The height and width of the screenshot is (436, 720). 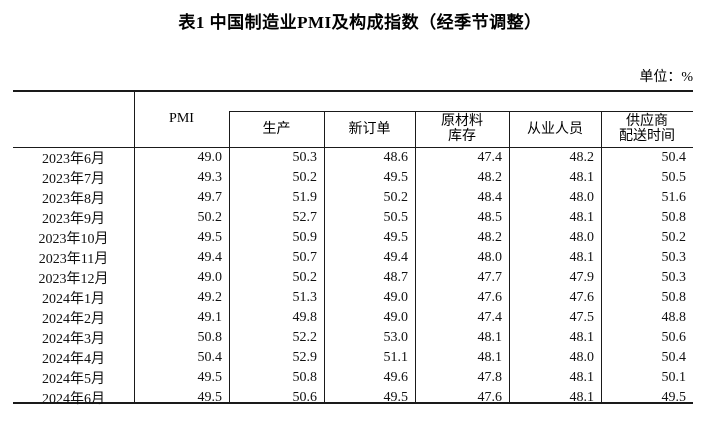 I want to click on row-value: 49.7, so click(x=210, y=197).